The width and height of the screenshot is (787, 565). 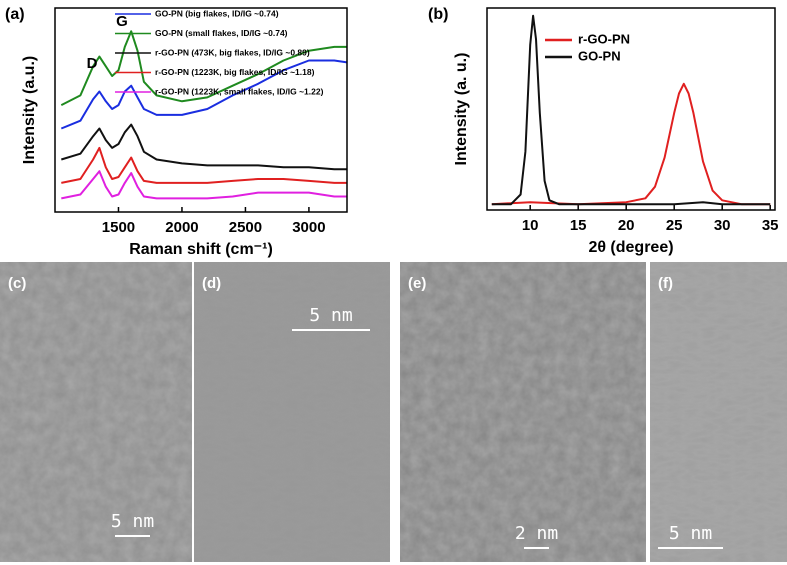 What do you see at coordinates (770, 225) in the screenshot?
I see `x-tick-label: 35` at bounding box center [770, 225].